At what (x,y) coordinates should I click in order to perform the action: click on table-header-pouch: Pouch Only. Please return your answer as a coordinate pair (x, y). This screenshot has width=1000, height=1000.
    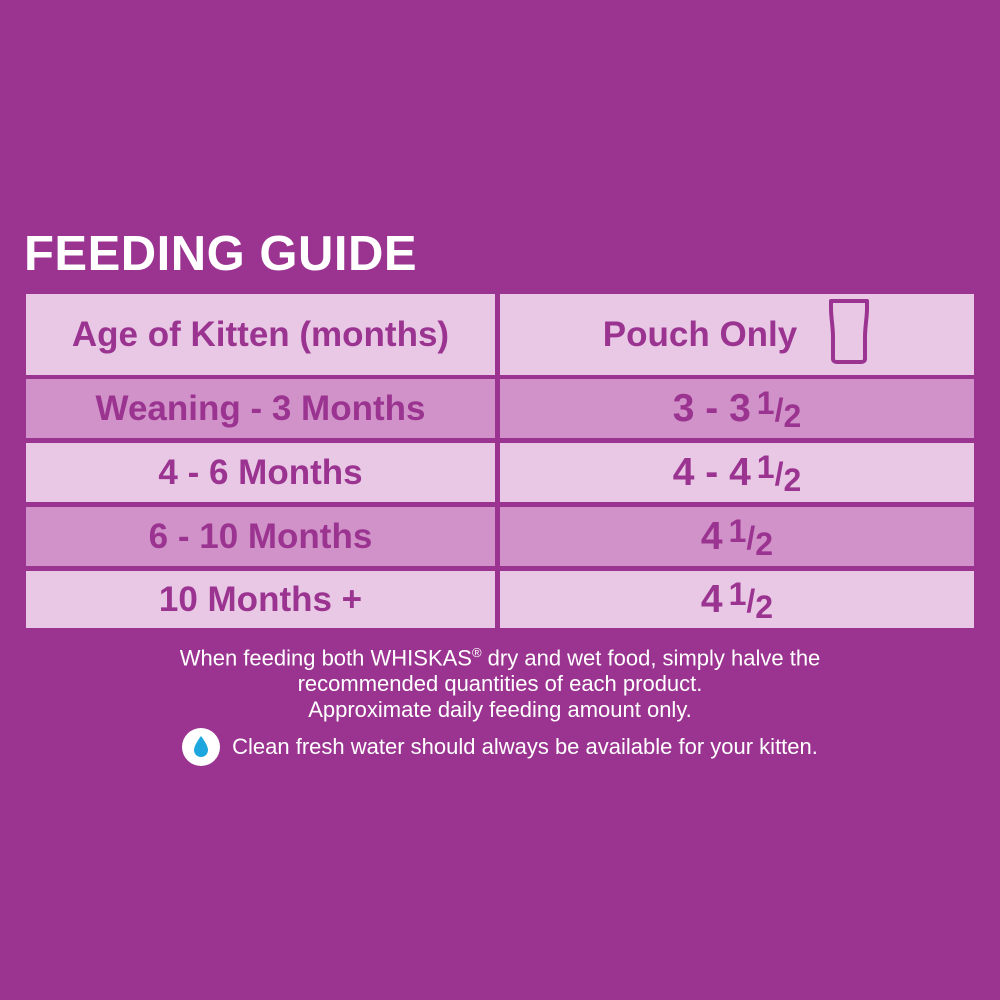
    Looking at the image, I should click on (737, 334).